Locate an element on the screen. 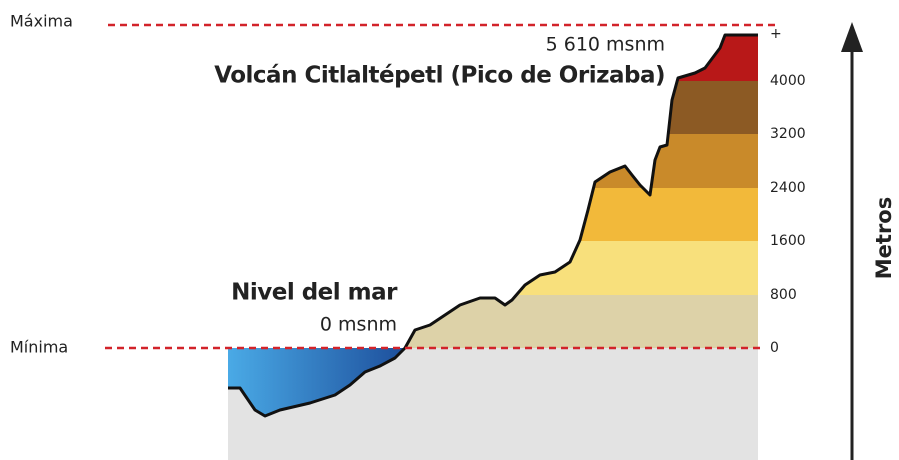 The image size is (899, 460). scale-label: 3200 is located at coordinates (788, 134).